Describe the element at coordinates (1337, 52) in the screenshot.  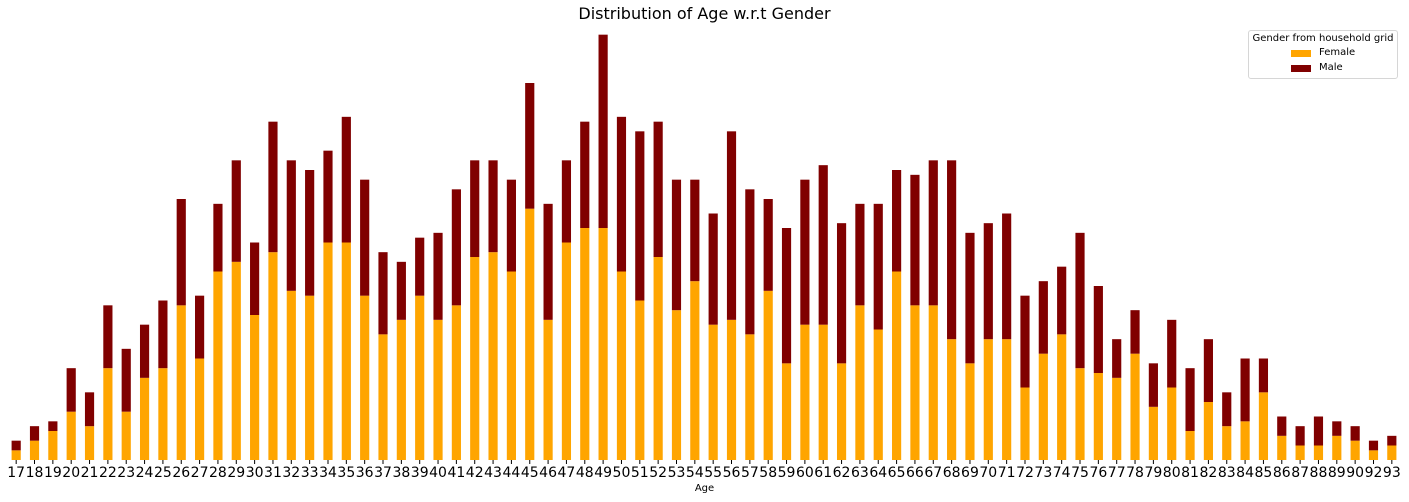
I see `legend-label-female: Female` at that location.